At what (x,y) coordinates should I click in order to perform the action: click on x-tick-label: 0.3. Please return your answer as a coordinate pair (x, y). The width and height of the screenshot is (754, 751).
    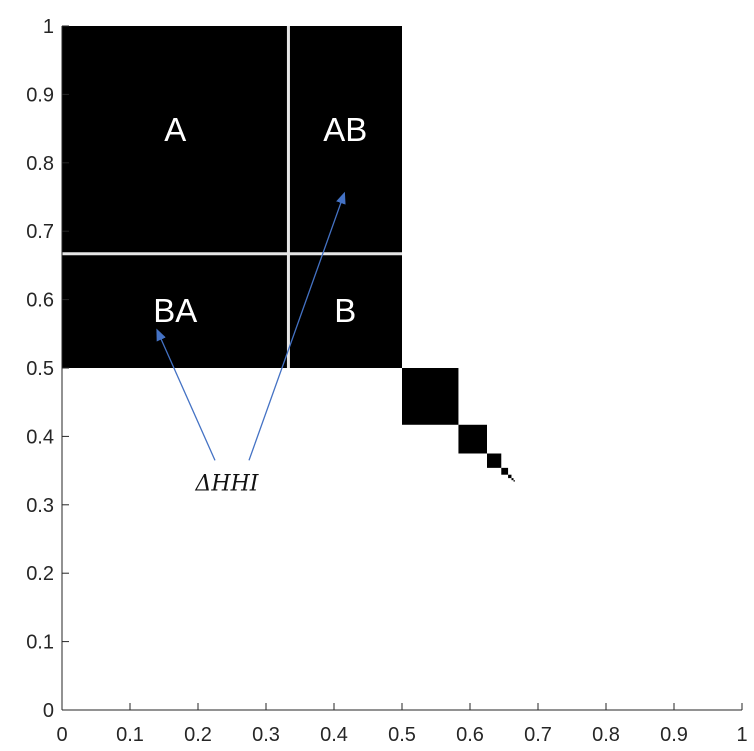
    Looking at the image, I should click on (266, 735).